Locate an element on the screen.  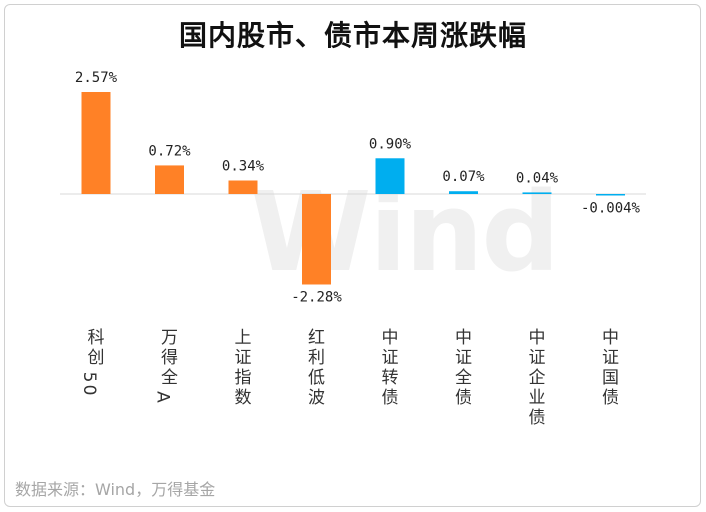
category-label-5-char-3: 债 is located at coordinates (463, 398).